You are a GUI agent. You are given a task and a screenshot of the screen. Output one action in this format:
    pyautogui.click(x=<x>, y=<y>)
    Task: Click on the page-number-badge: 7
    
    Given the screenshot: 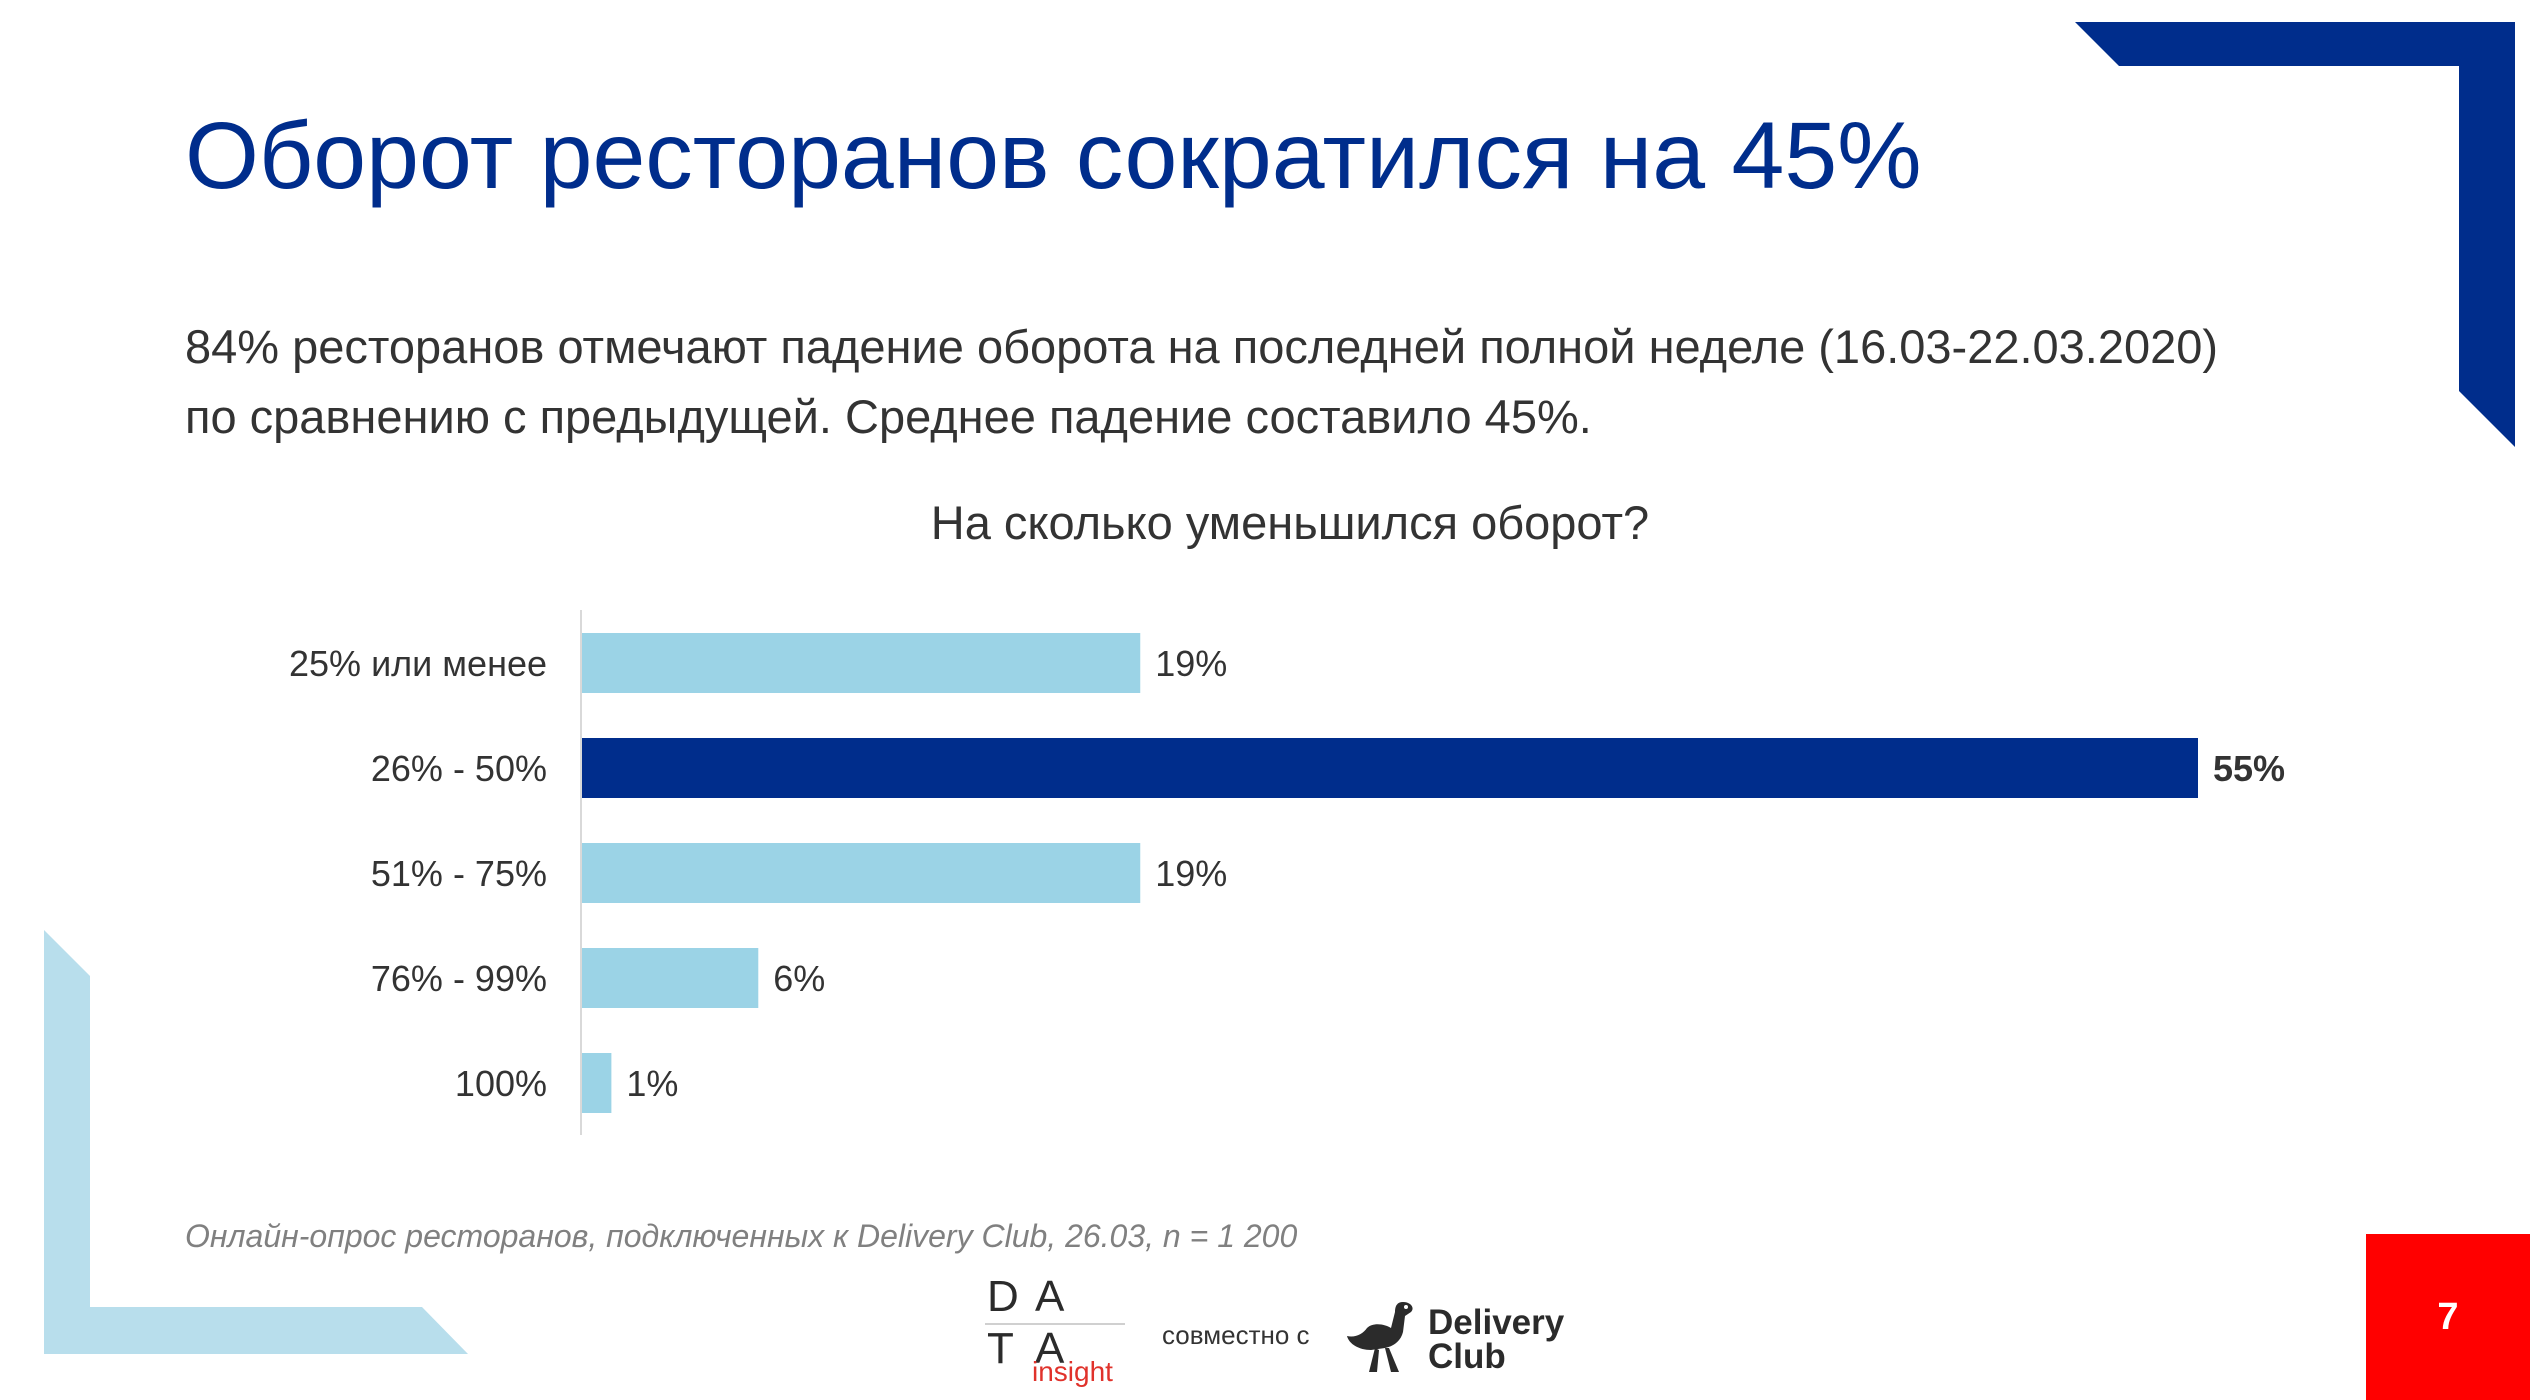 What is the action you would take?
    pyautogui.click(x=2448, y=1317)
    